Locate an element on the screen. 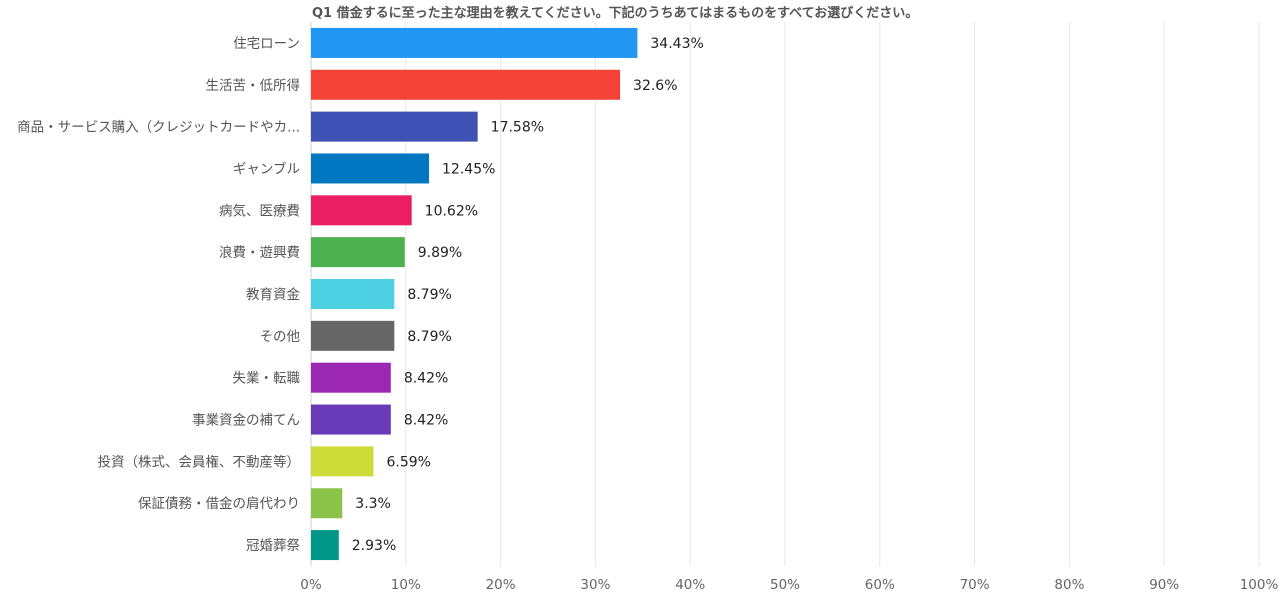 This screenshot has height=600, width=1281. category-label: 住宅ローン is located at coordinates (266, 44).